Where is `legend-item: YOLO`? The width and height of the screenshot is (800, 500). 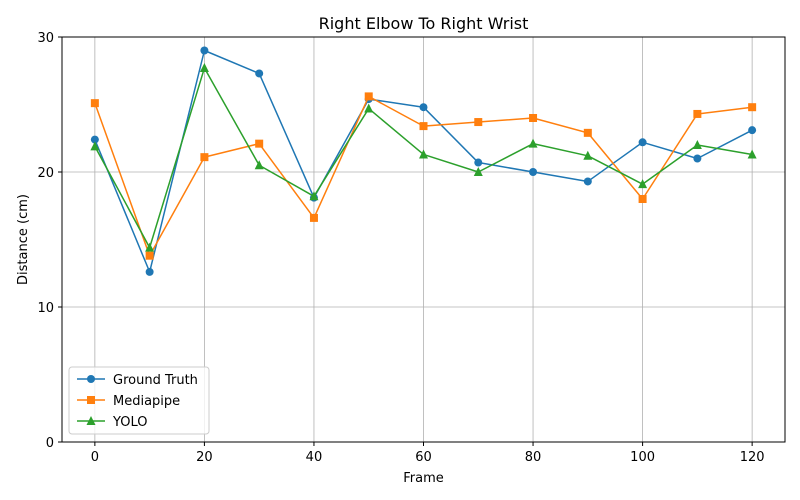
legend-item: YOLO is located at coordinates (112, 422).